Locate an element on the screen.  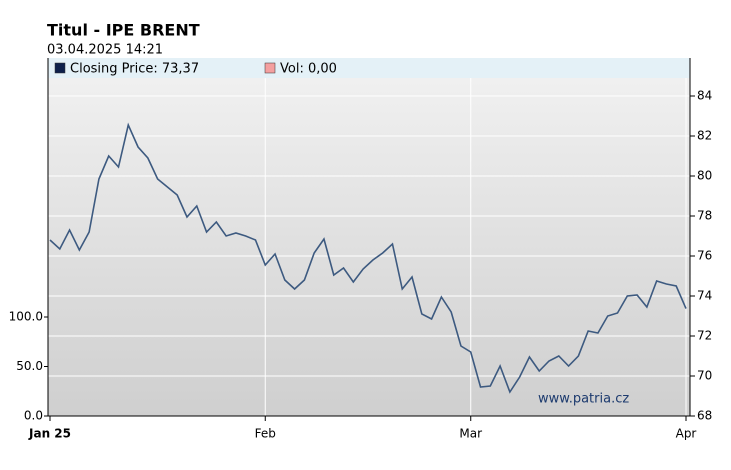
x-tick-label: Feb is located at coordinates (265, 434).